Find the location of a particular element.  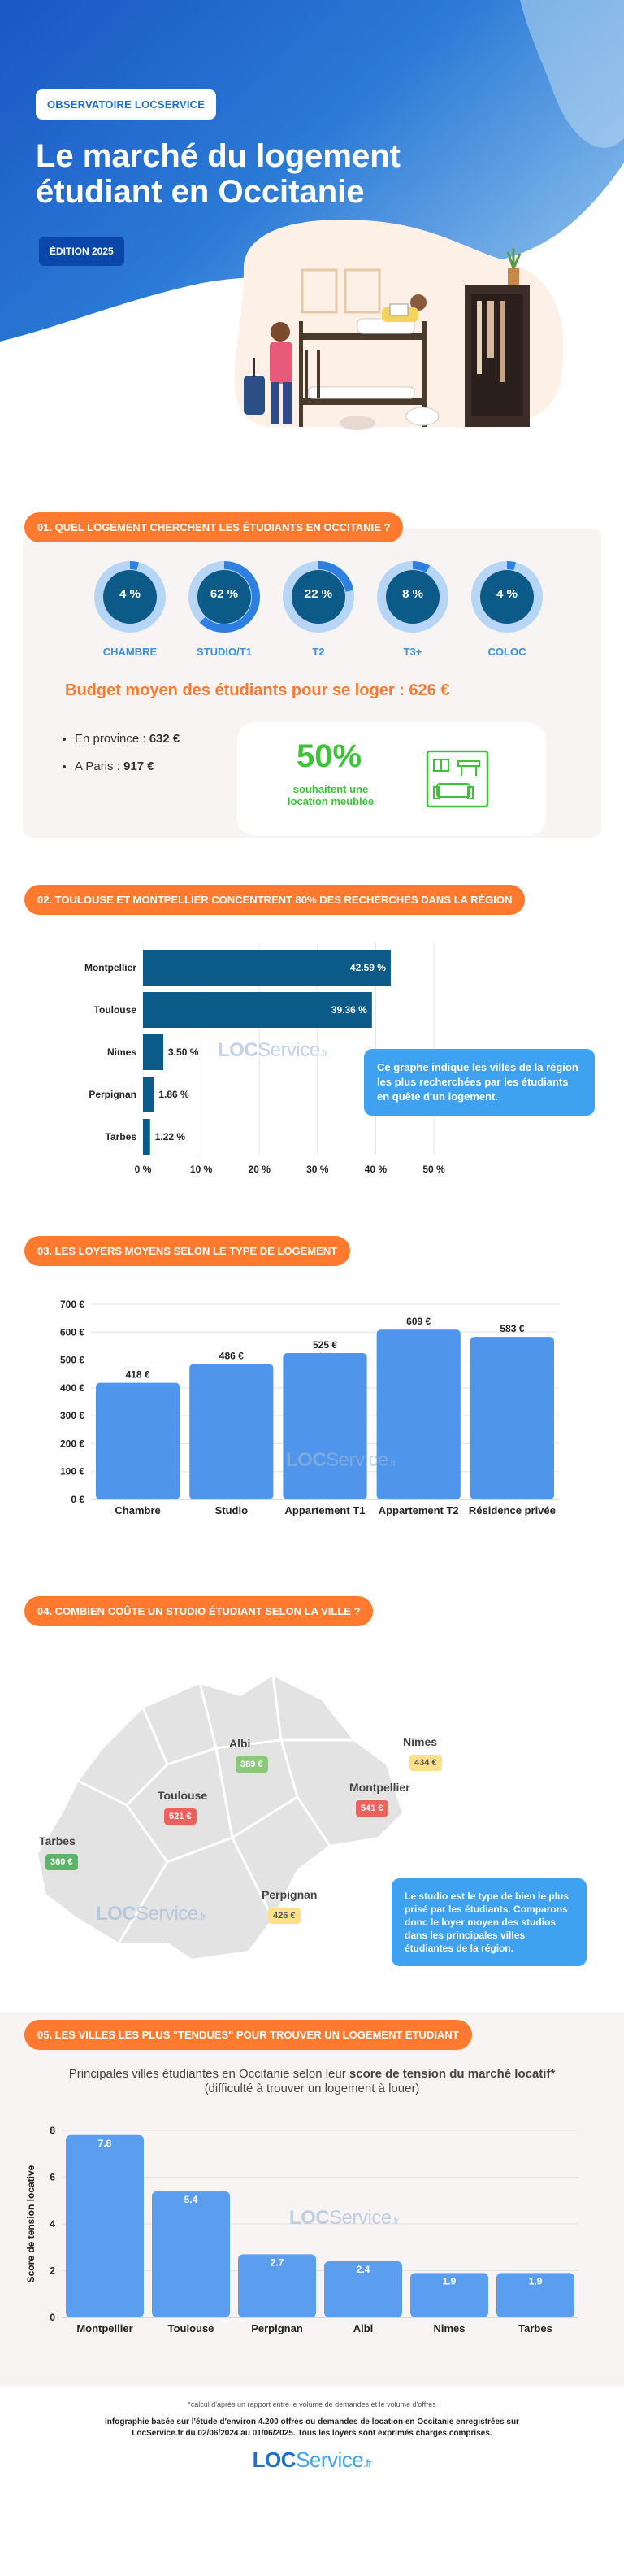

watermark-1-fr: .fr is located at coordinates (323, 1053).